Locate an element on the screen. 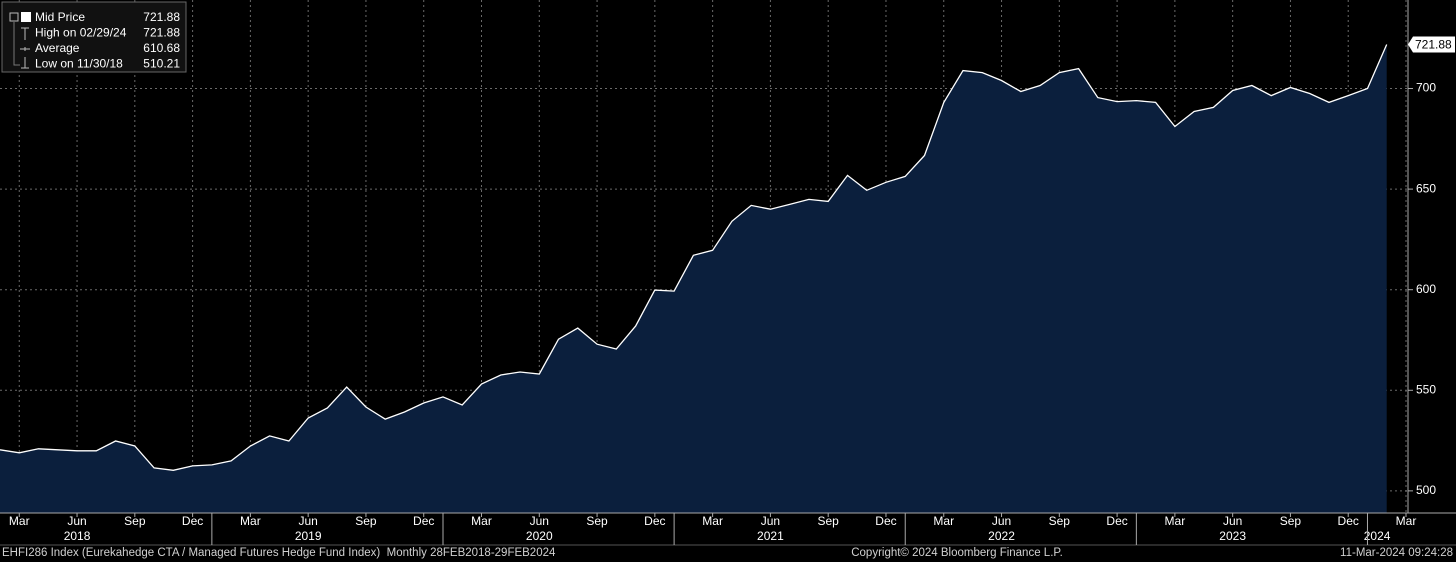 The height and width of the screenshot is (562, 1456). legend-tree is located at coordinates (16, 44).